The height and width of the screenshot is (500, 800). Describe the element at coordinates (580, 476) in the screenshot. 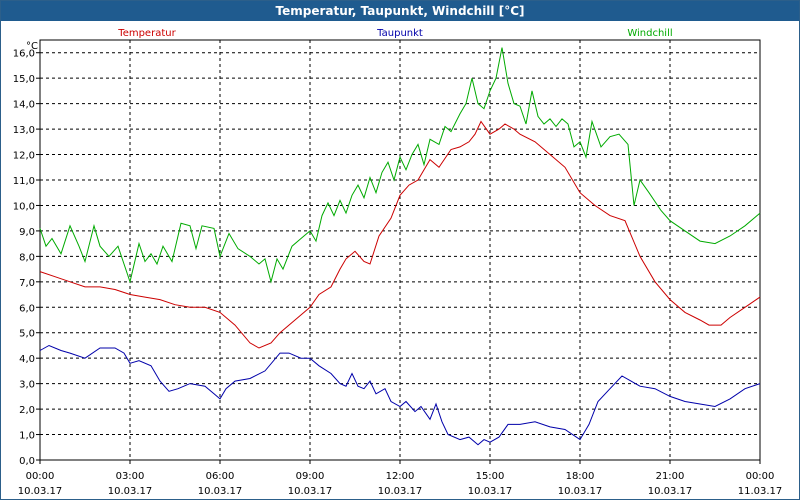

I see `x-tick-time-label: 18:00` at that location.